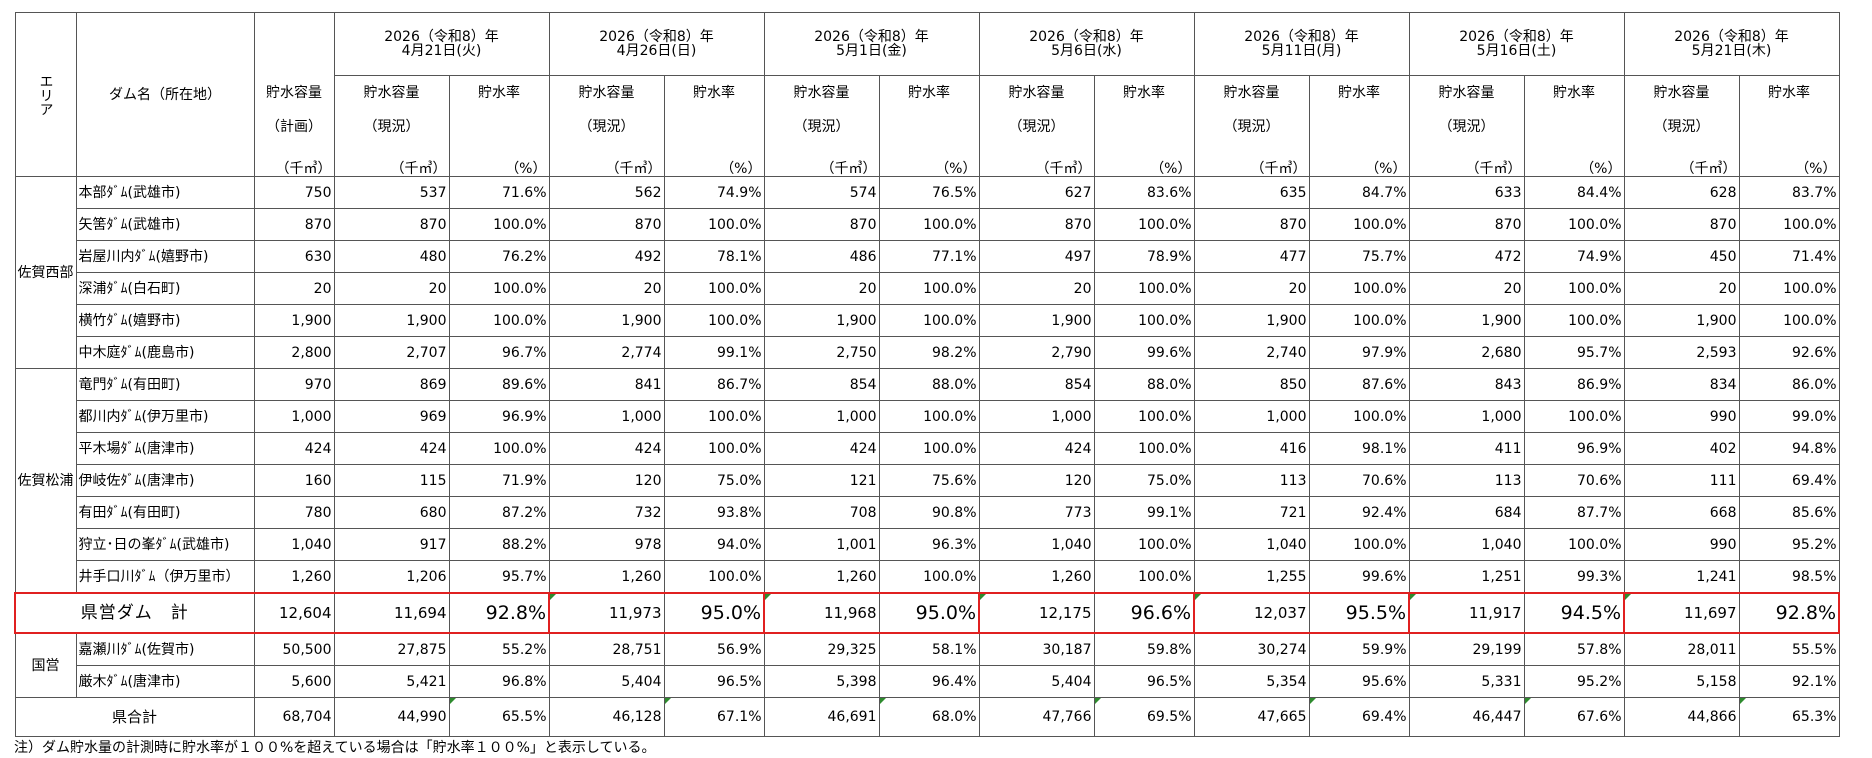 This screenshot has width=1872, height=758. Describe the element at coordinates (821, 717) in the screenshot. I see `grand-total-capacity: 46,691` at that location.